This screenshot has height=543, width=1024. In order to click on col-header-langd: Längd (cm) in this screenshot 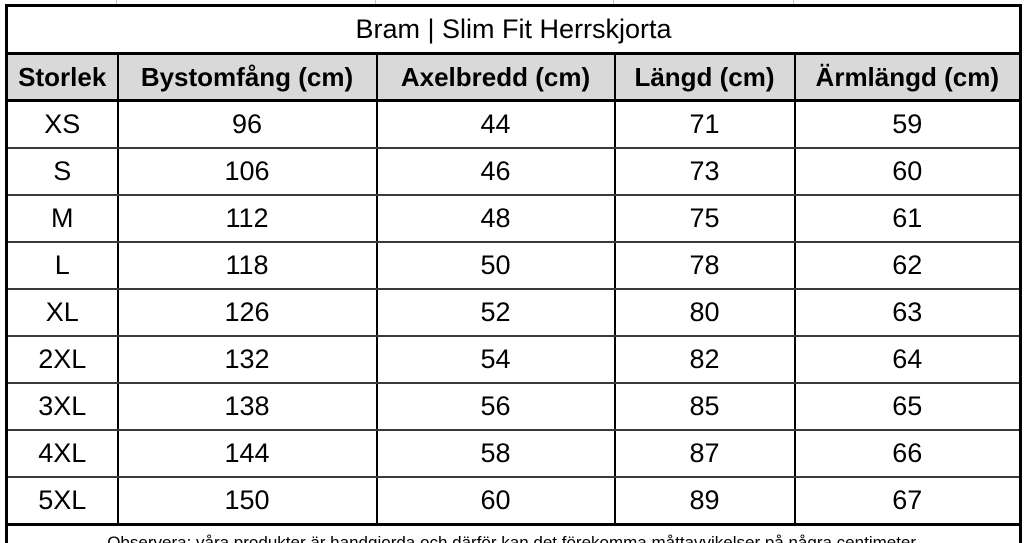, I will do `click(704, 77)`.